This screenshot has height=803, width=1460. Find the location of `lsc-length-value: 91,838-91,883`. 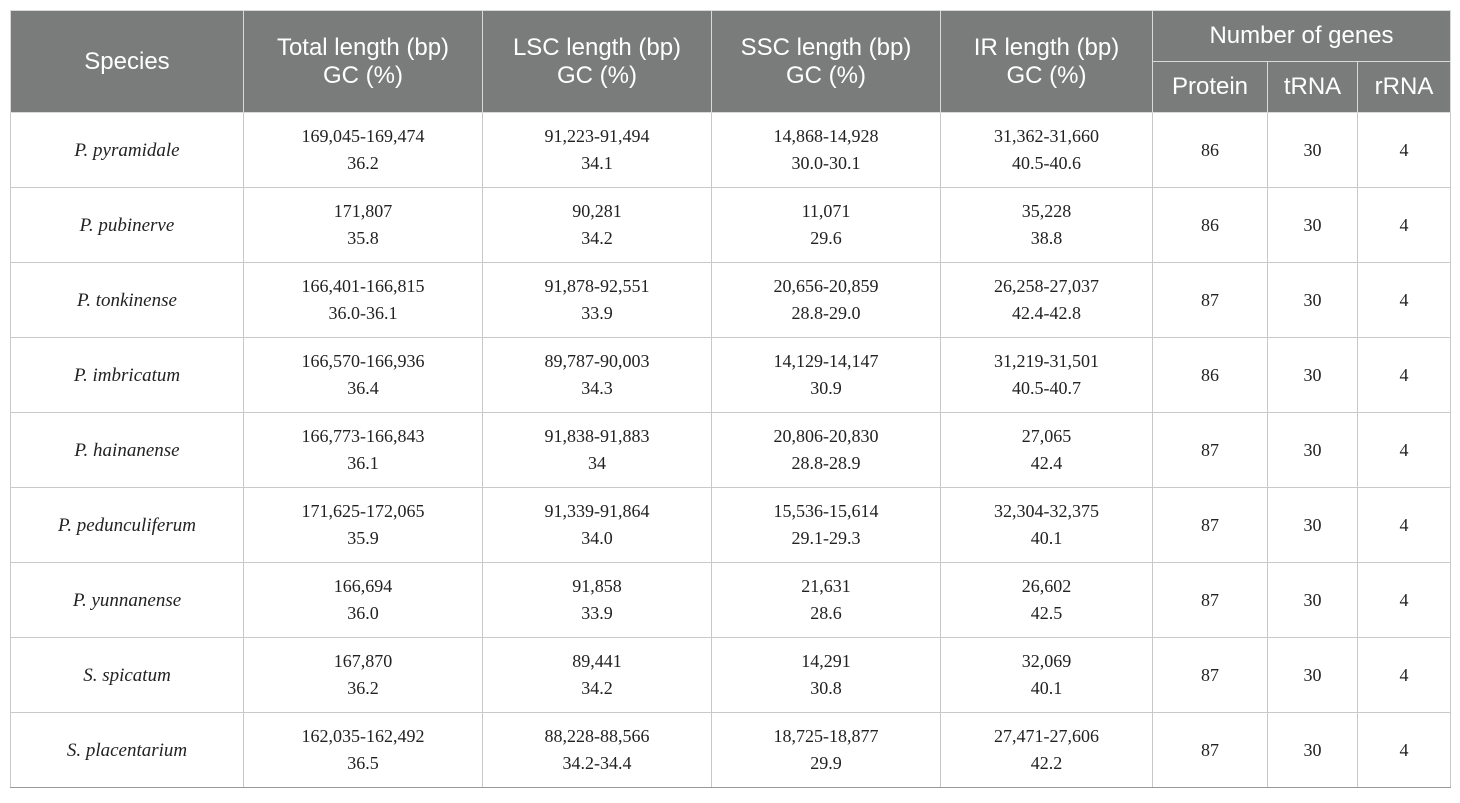

lsc-length-value: 91,838-91,883 is located at coordinates (597, 436).